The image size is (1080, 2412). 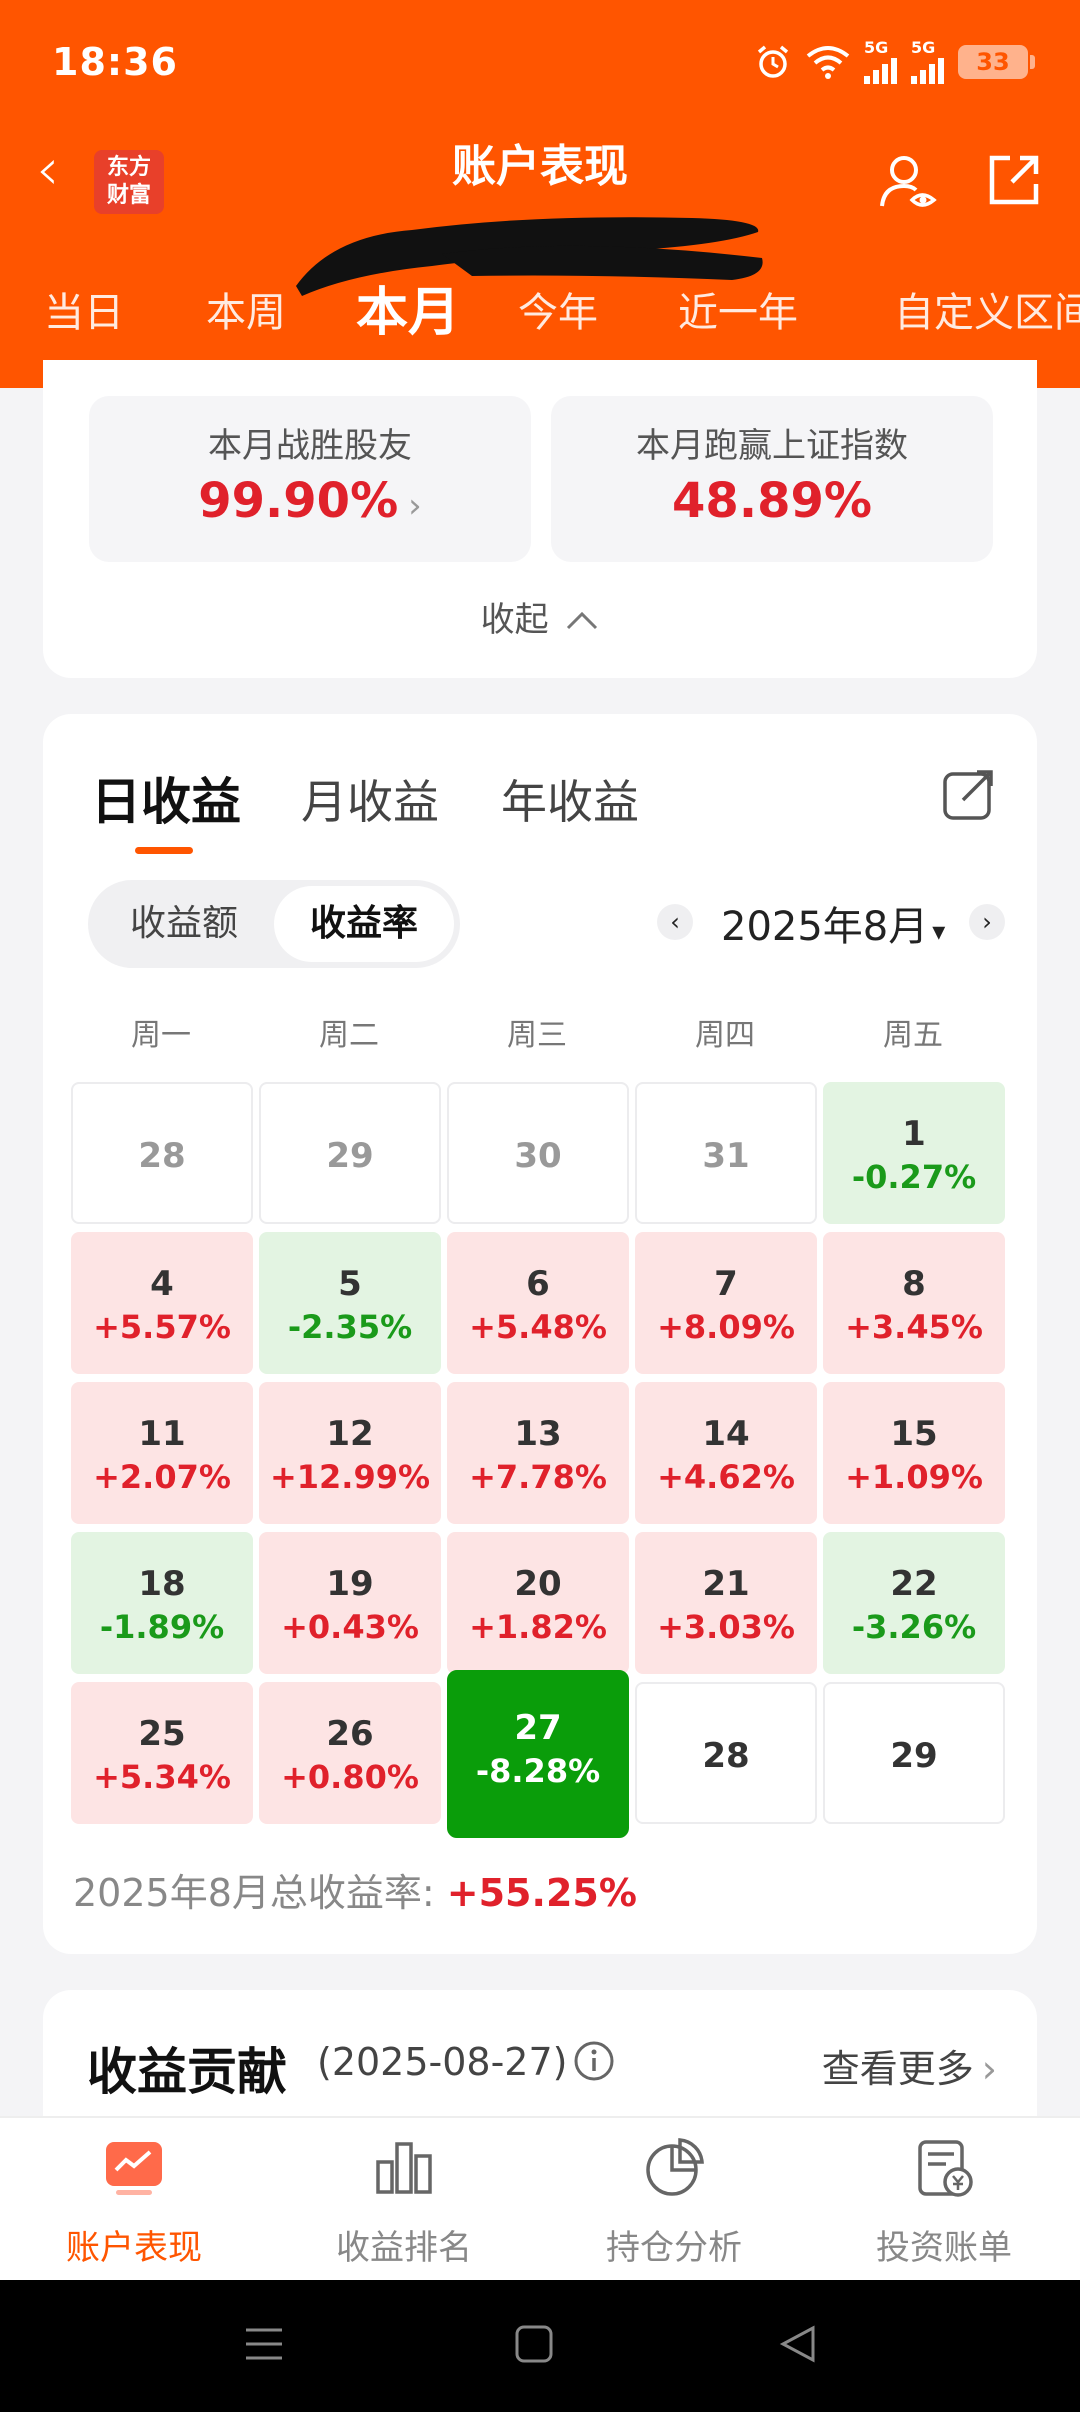 What do you see at coordinates (914, 1303) in the screenshot?
I see `calendar-day-cell: 8 +3.45%` at bounding box center [914, 1303].